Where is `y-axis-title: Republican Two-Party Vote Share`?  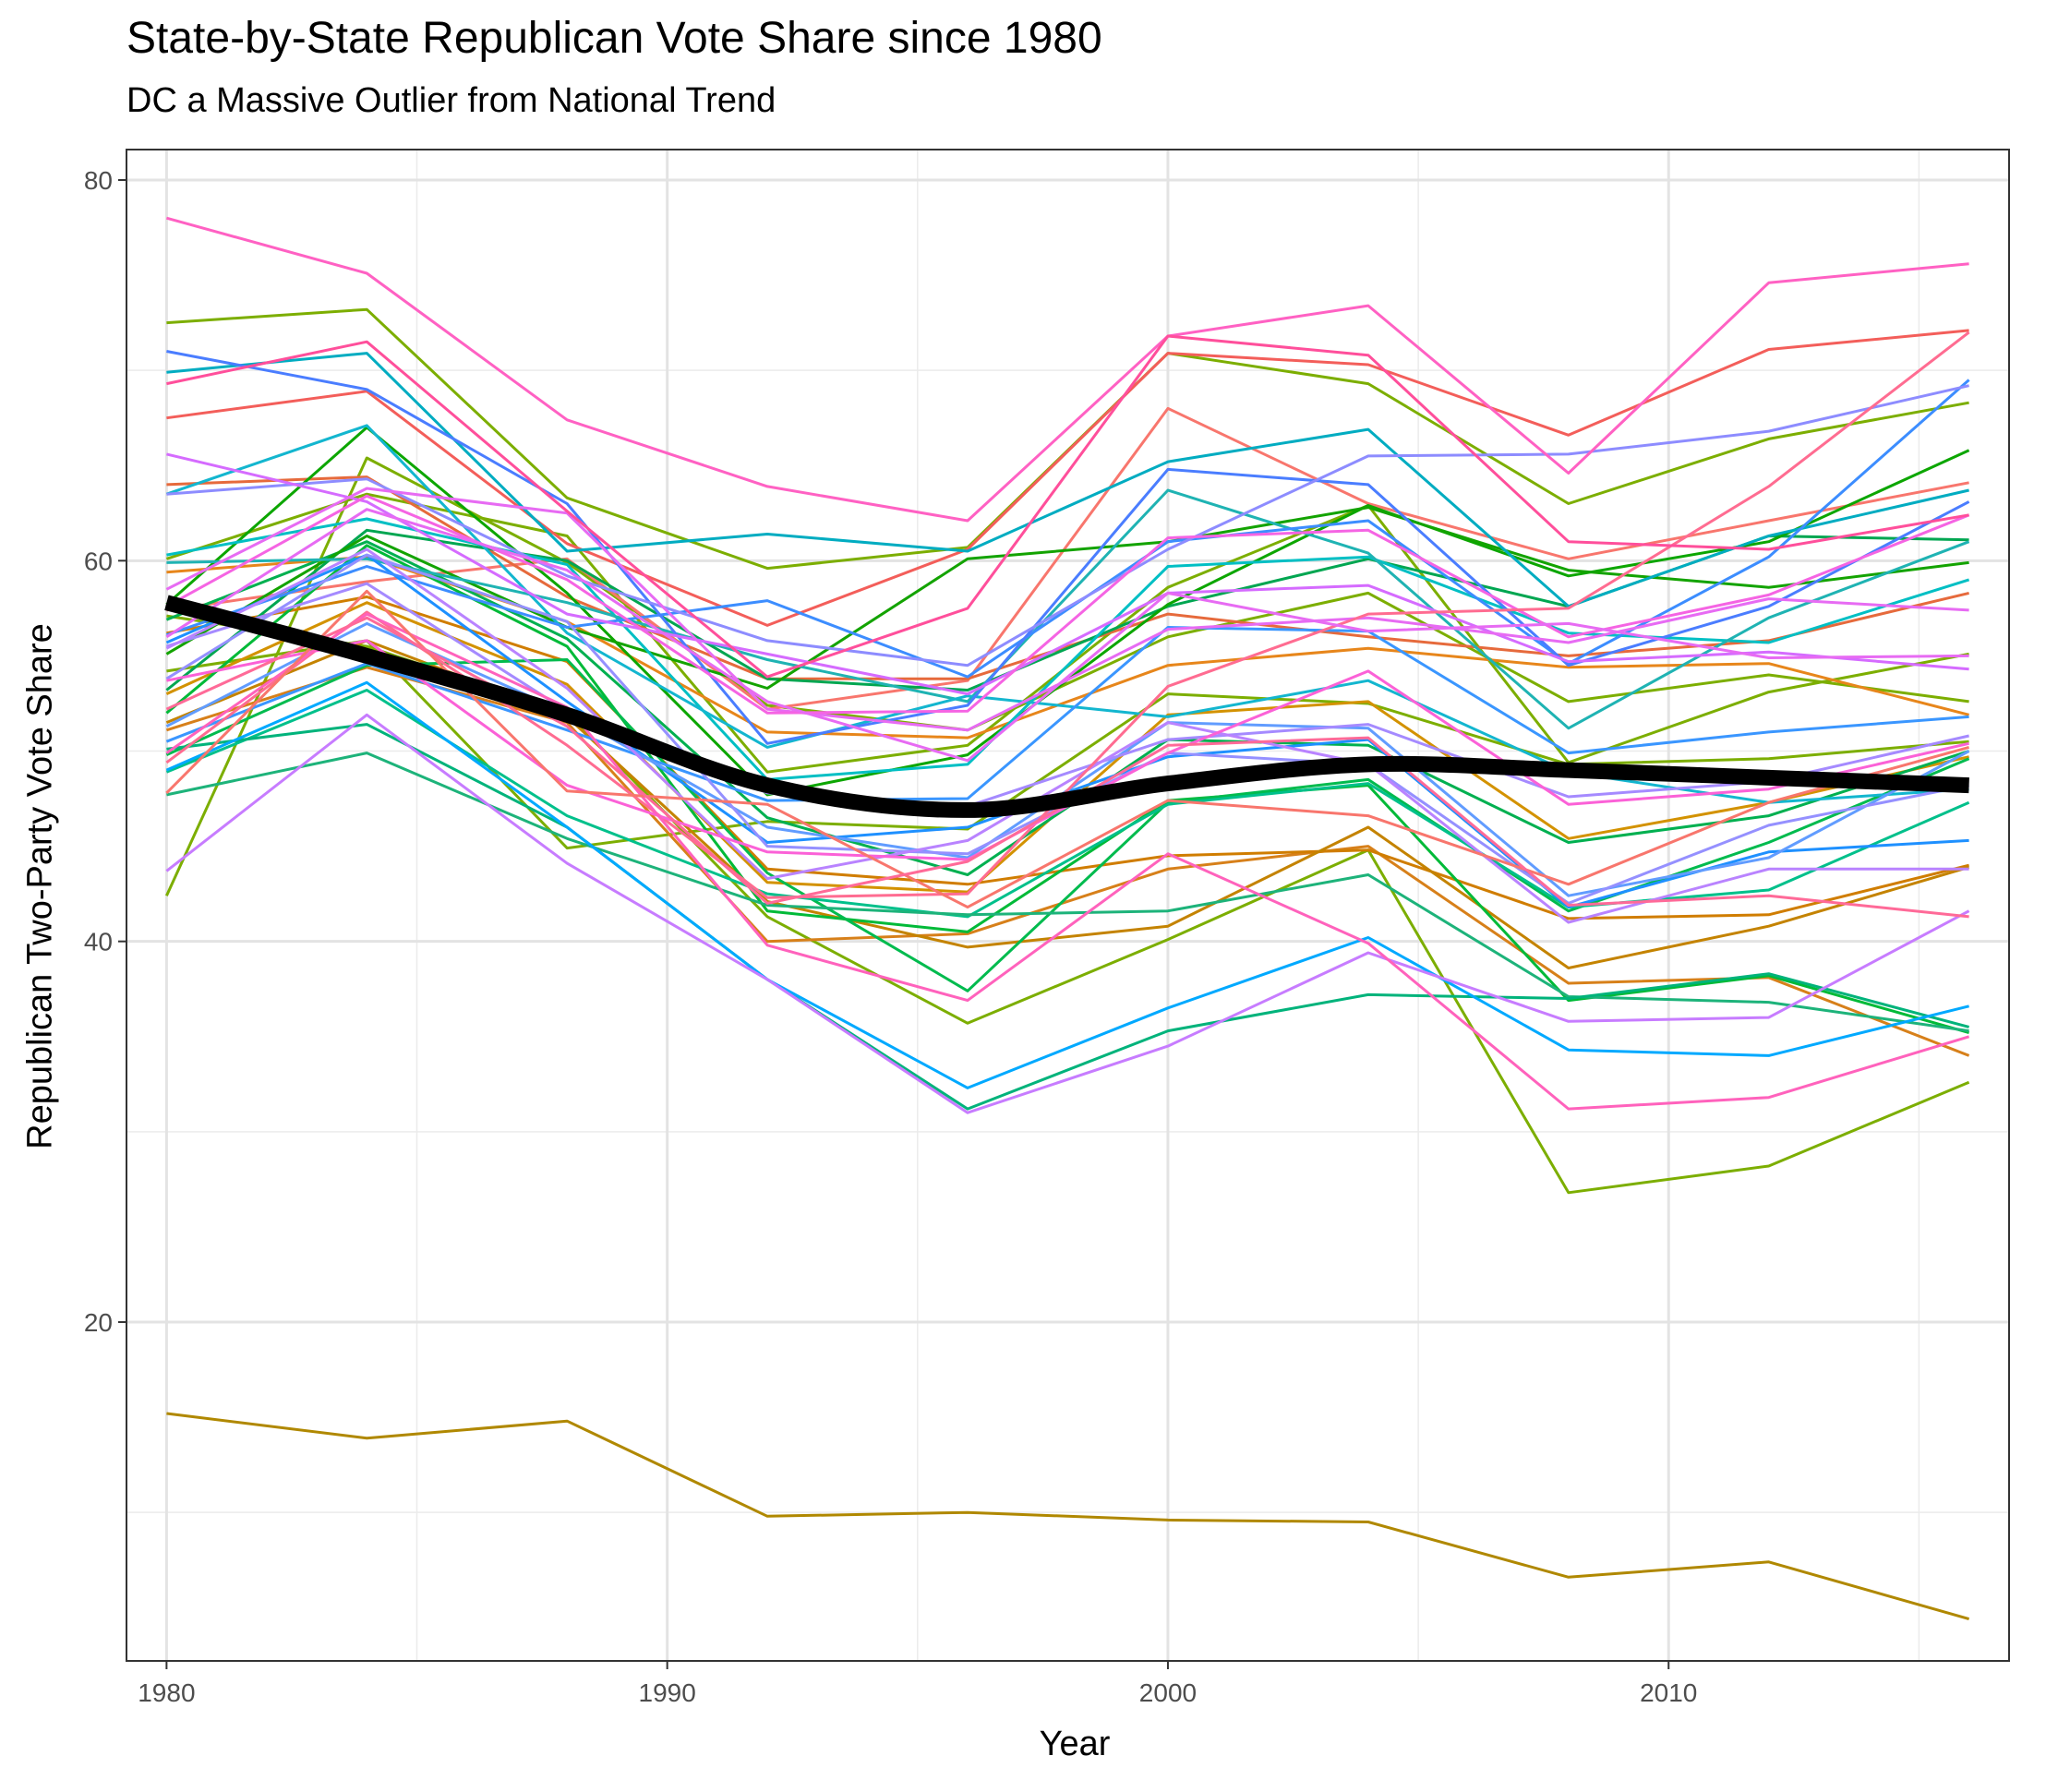
y-axis-title: Republican Two-Party Vote Share is located at coordinates (40, 886).